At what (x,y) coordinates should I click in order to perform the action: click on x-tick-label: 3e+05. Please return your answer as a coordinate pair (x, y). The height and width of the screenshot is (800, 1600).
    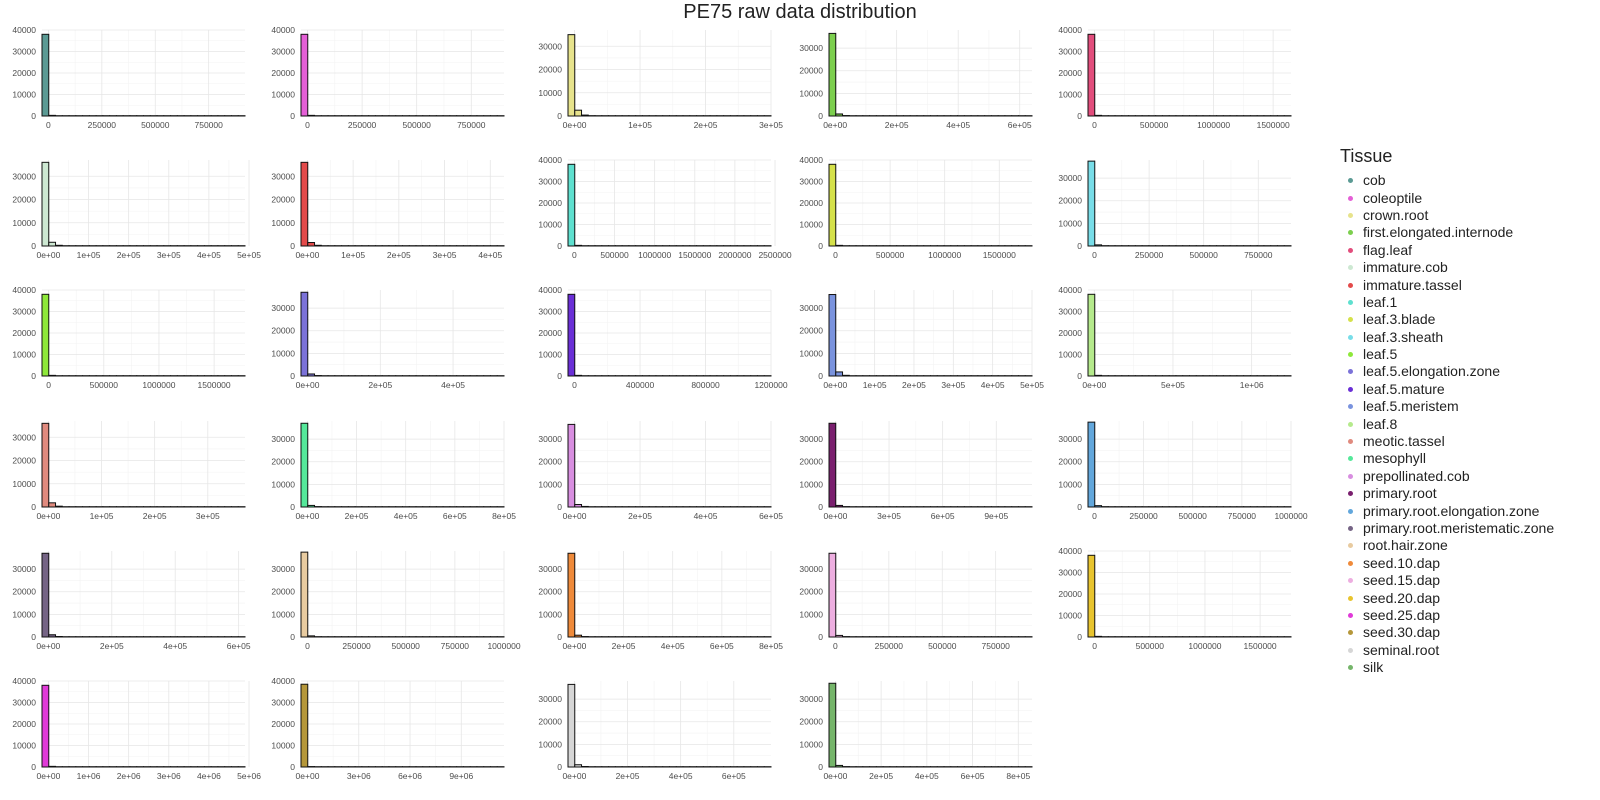
    Looking at the image, I should click on (445, 255).